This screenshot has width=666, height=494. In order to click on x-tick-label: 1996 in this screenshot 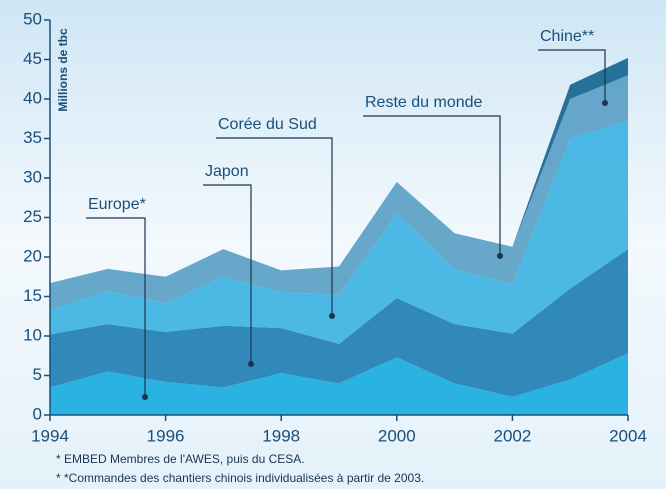, I will do `click(166, 435)`.